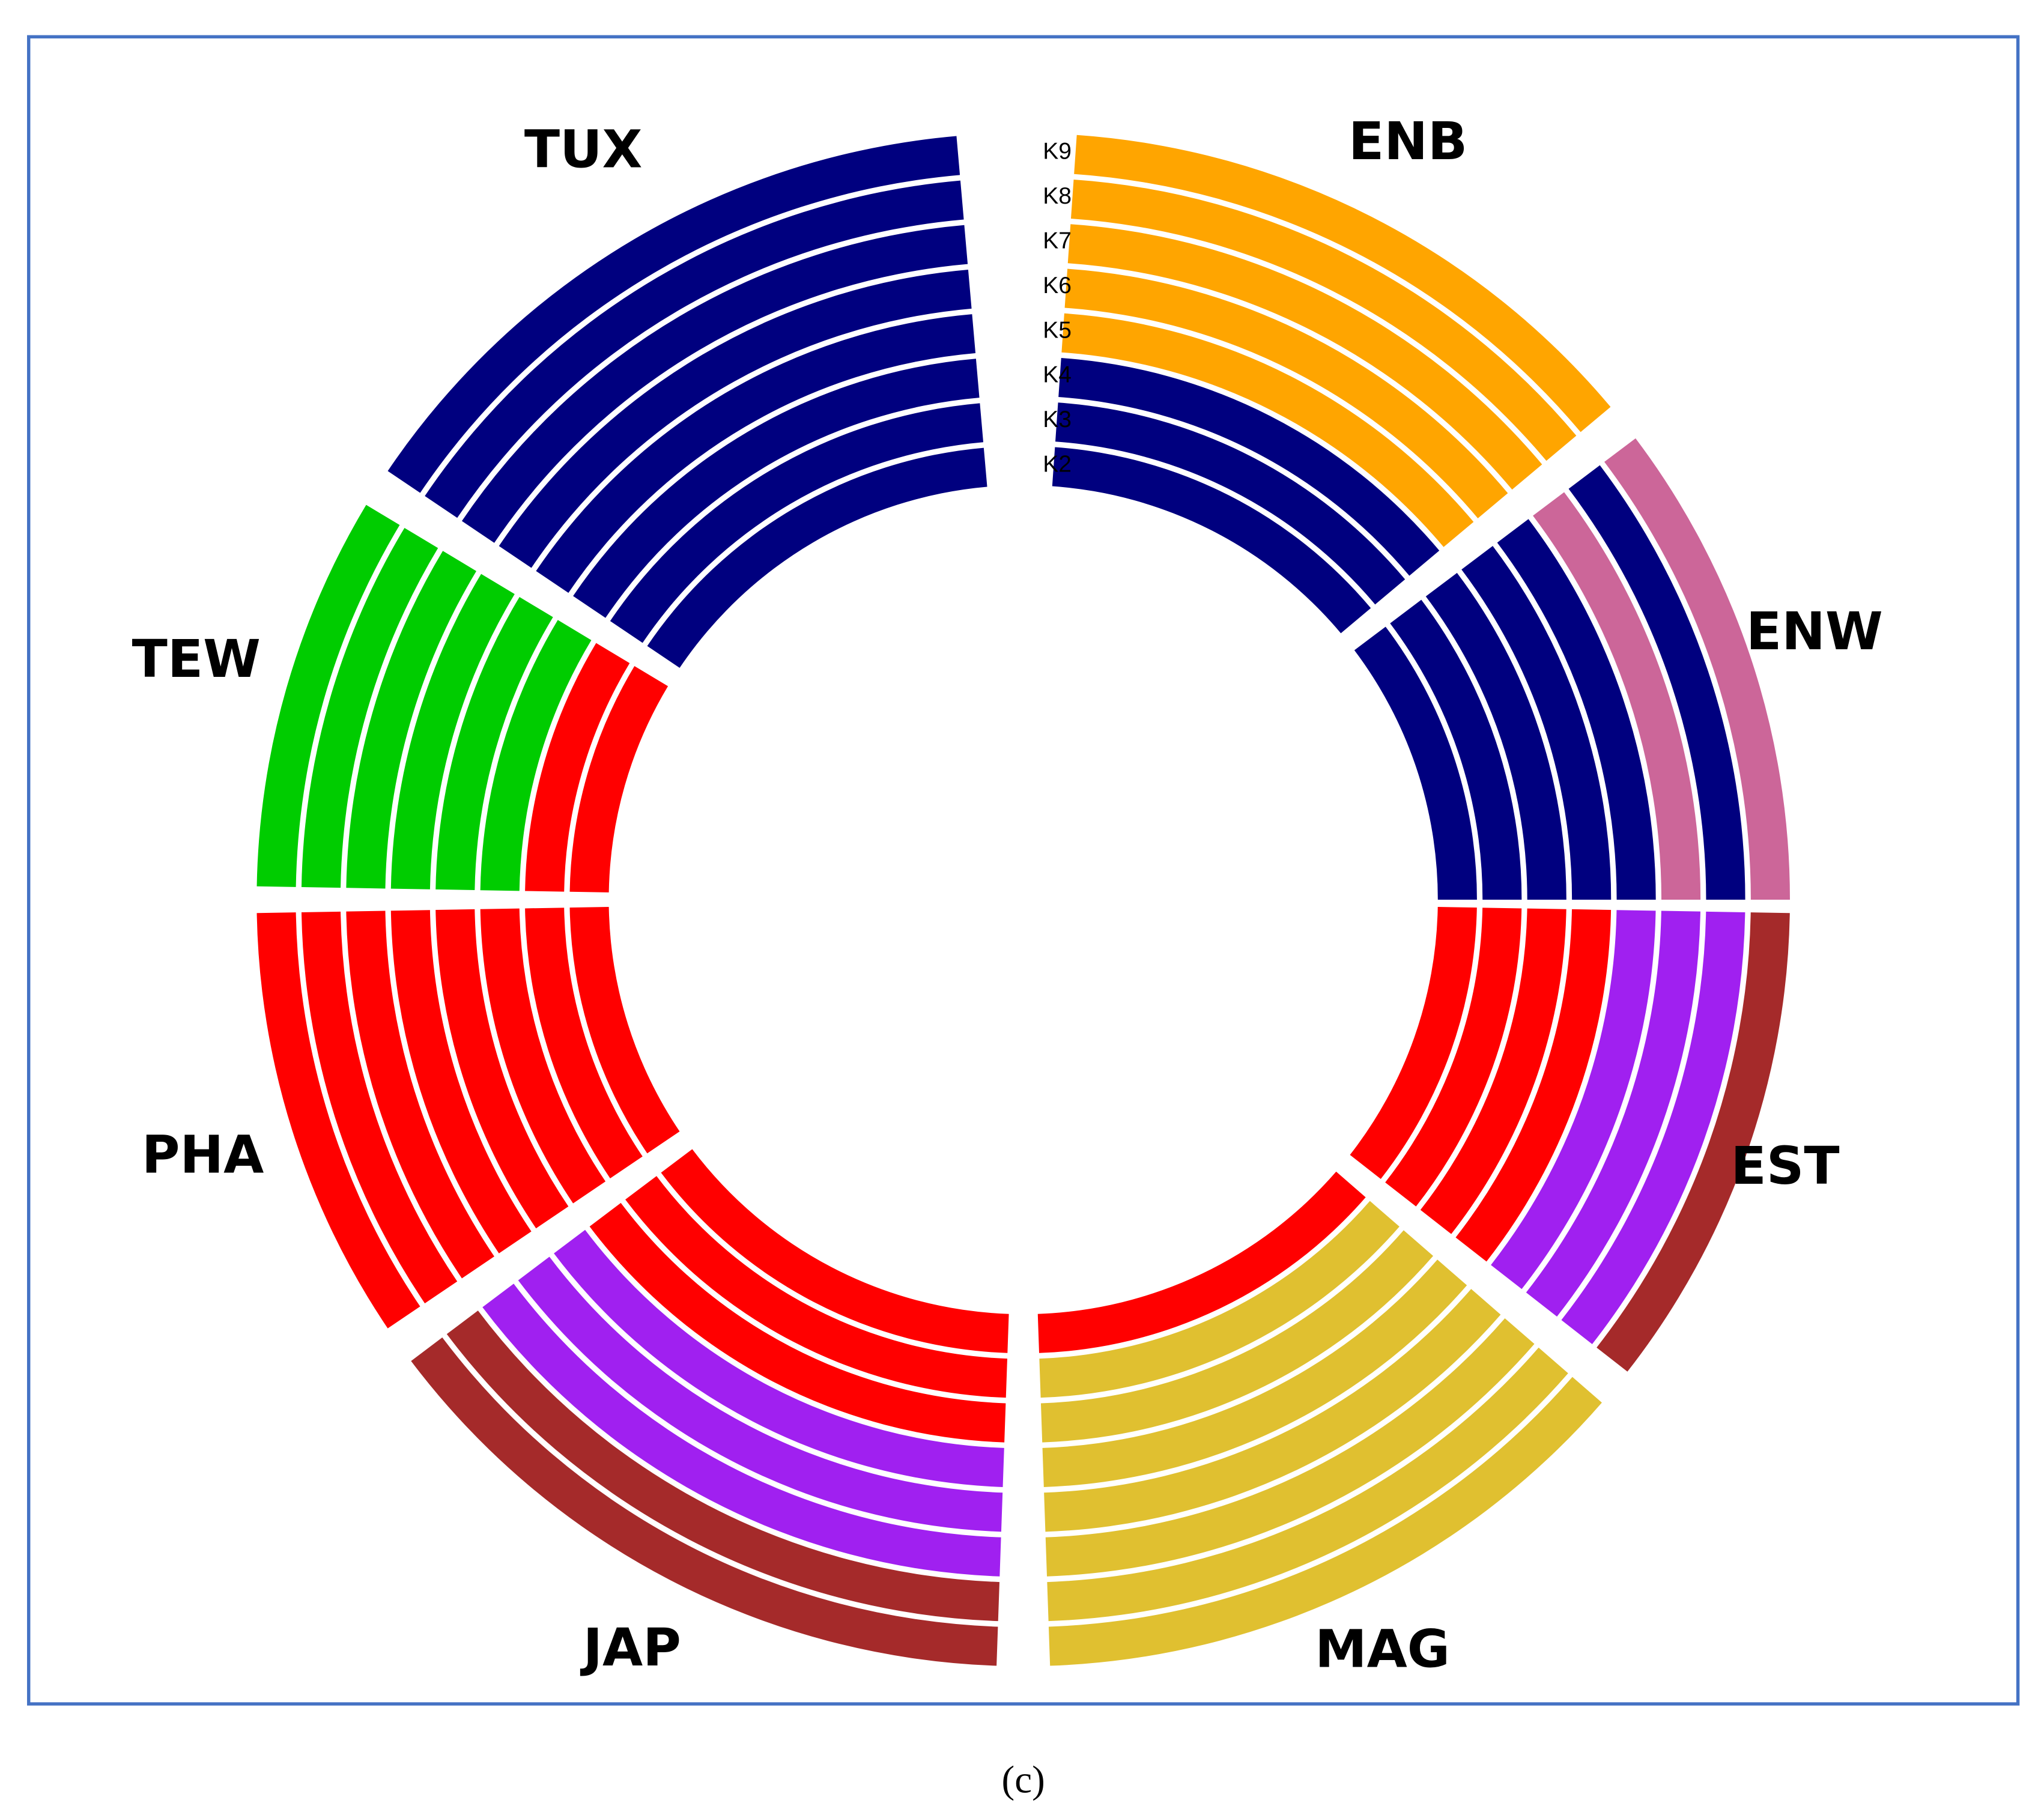 This screenshot has width=2044, height=1815. Describe the element at coordinates (1057, 464) in the screenshot. I see `k-label: K2` at that location.